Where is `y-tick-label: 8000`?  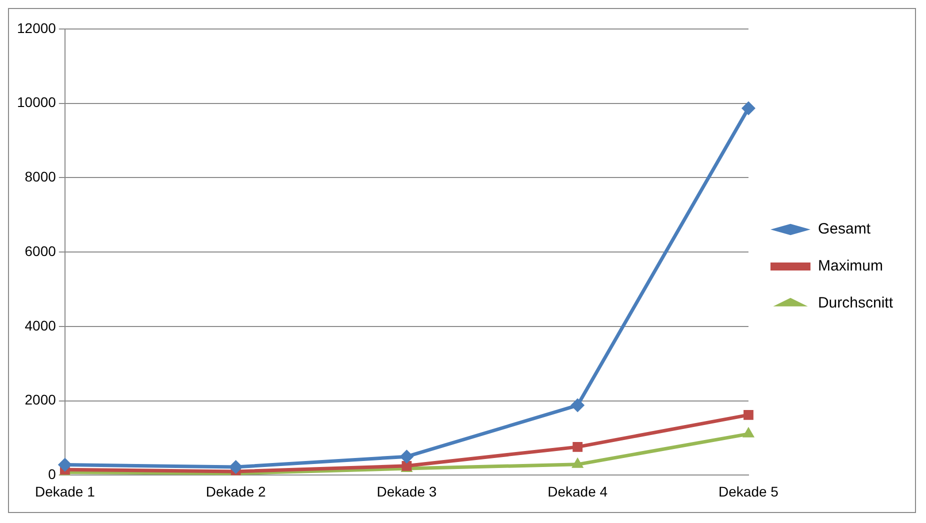 y-tick-label: 8000 is located at coordinates (40, 176).